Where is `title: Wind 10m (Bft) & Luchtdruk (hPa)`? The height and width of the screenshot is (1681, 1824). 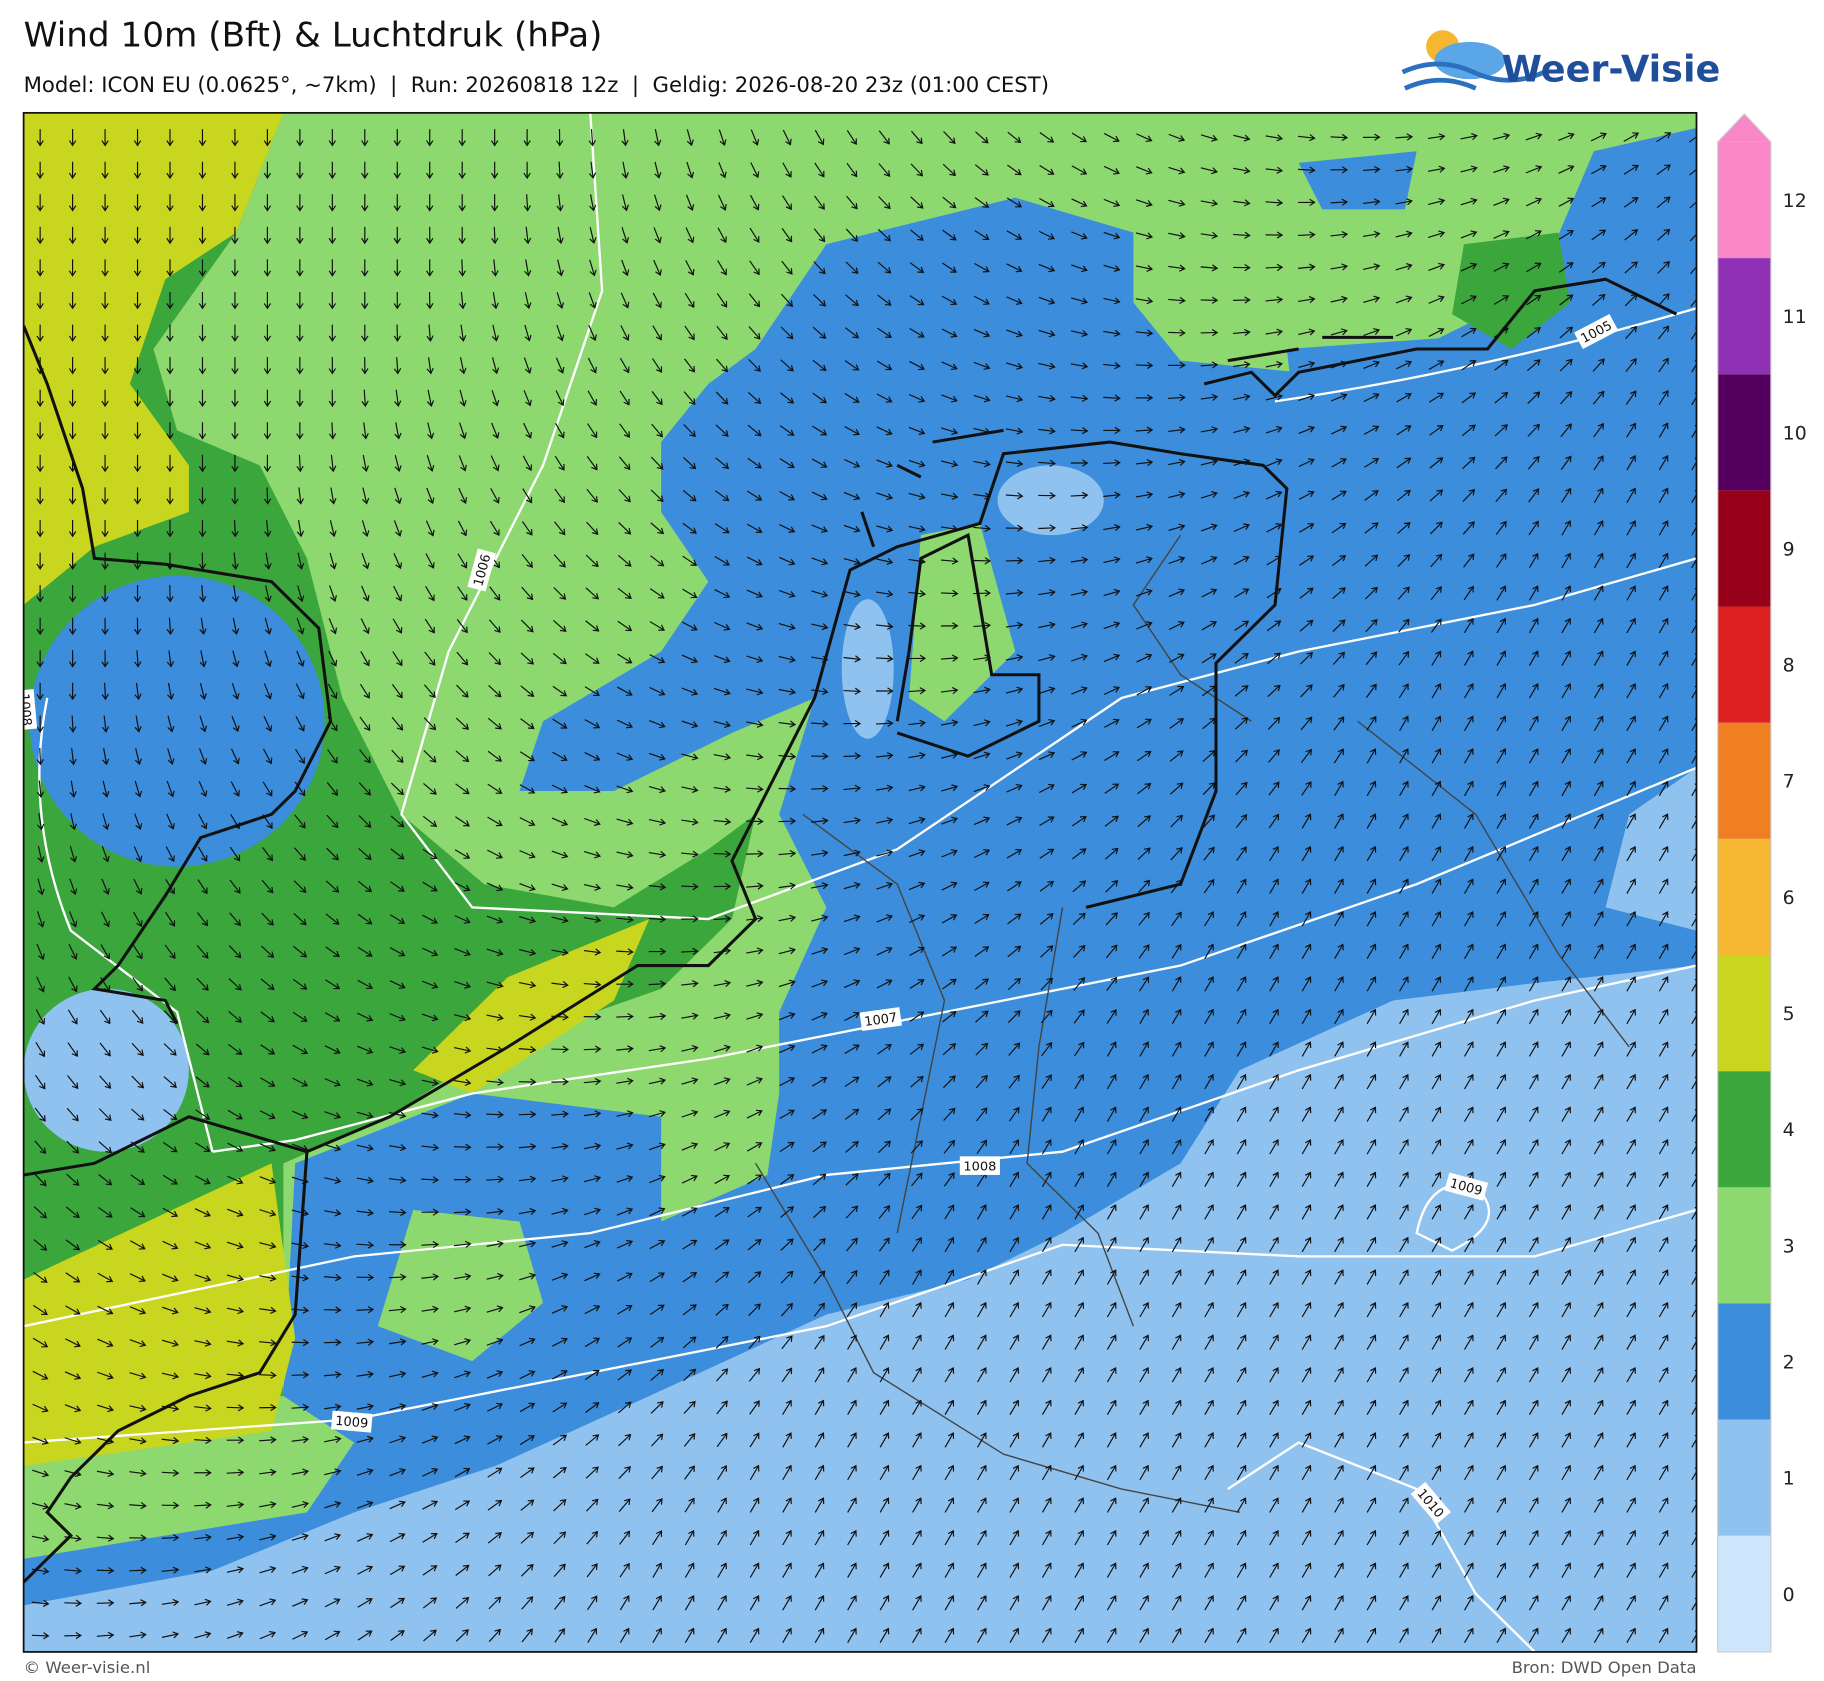
title: Wind 10m (Bft) & Luchtdruk (hPa) is located at coordinates (313, 36).